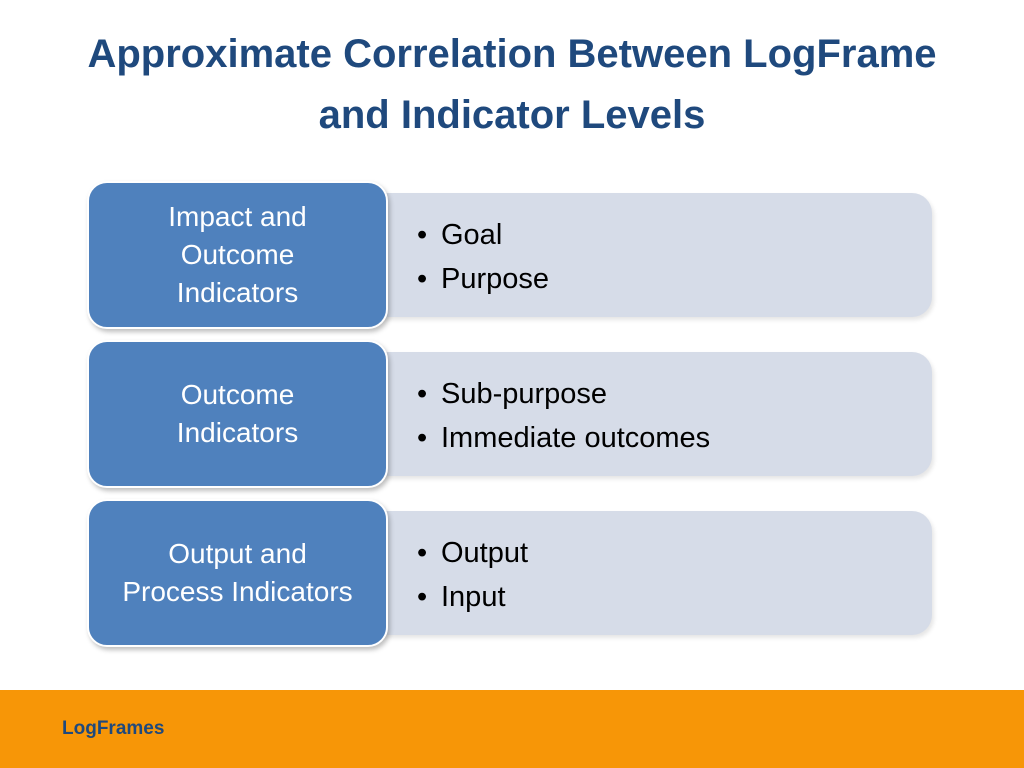 This screenshot has height=768, width=1024. I want to click on logframe-levels-list: • Output • Input, so click(472, 575).